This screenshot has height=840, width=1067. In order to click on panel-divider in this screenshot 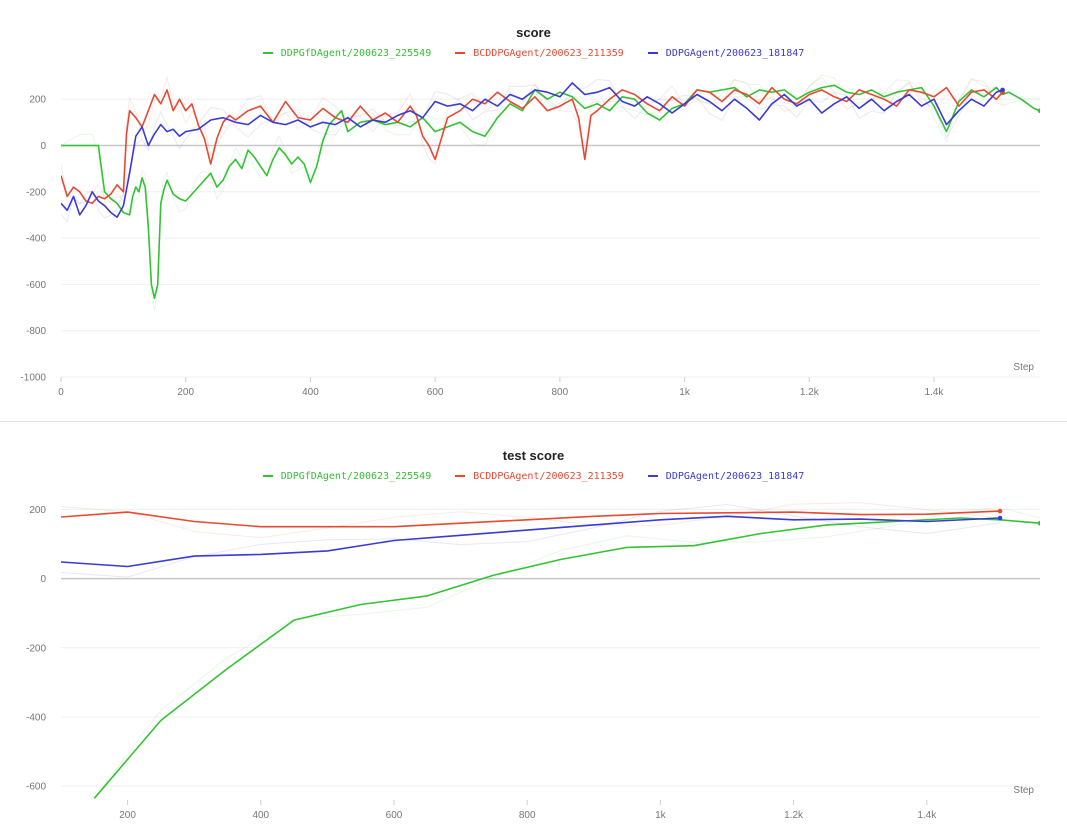, I will do `click(533, 421)`.